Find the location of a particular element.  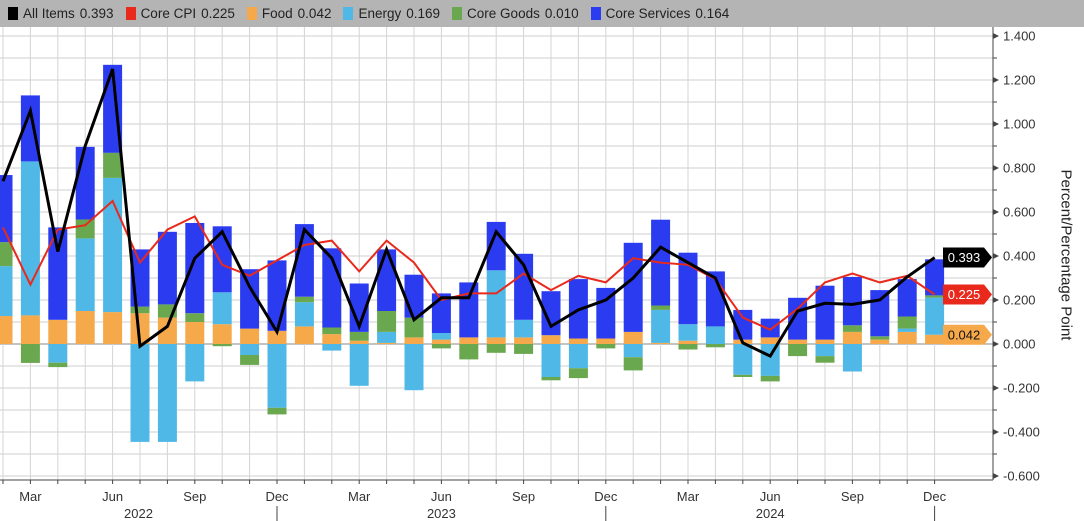

last-value-label: 0.225 is located at coordinates (964, 294).